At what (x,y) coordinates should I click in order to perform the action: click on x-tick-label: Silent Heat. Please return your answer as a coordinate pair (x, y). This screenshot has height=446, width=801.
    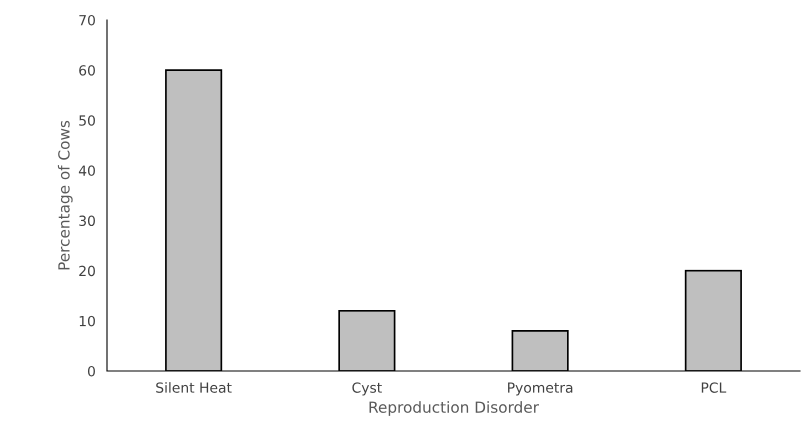
    Looking at the image, I should click on (194, 387).